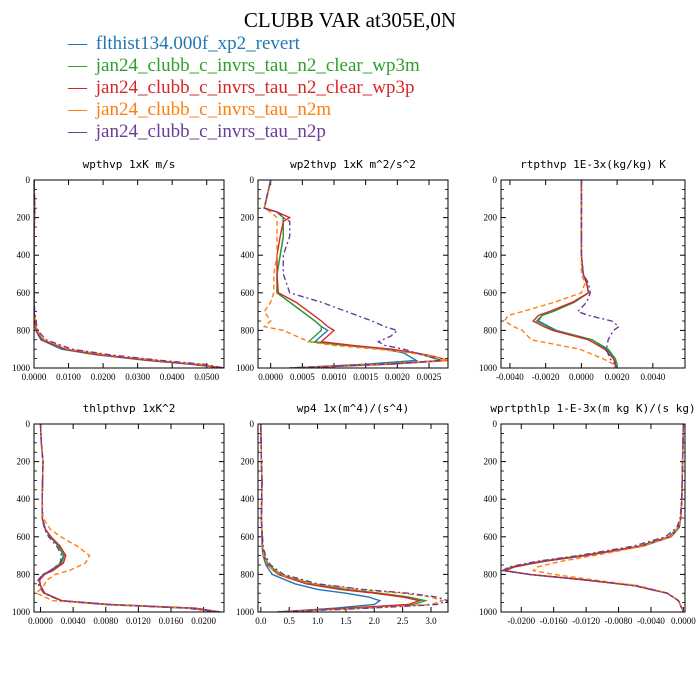 This screenshot has height=700, width=700. What do you see at coordinates (353, 408) in the screenshot?
I see `panel-title: wp4 1x(m^4)/(s^4)` at bounding box center [353, 408].